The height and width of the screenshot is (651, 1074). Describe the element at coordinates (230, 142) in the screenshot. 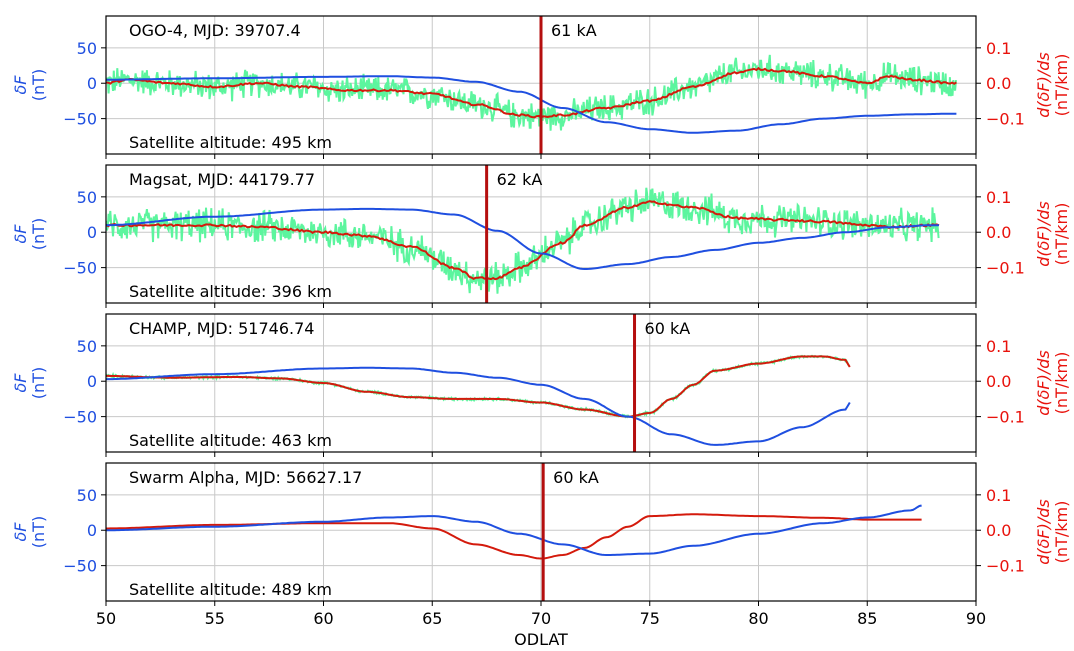

I see `altitude-label: Satellite altitude: 495 km` at that location.